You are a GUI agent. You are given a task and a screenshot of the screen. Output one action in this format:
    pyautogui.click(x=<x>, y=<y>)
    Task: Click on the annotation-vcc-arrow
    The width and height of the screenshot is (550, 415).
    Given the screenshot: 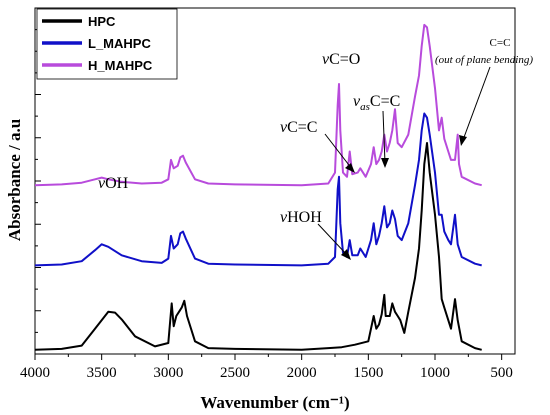 What is the action you would take?
    pyautogui.click(x=338, y=151)
    